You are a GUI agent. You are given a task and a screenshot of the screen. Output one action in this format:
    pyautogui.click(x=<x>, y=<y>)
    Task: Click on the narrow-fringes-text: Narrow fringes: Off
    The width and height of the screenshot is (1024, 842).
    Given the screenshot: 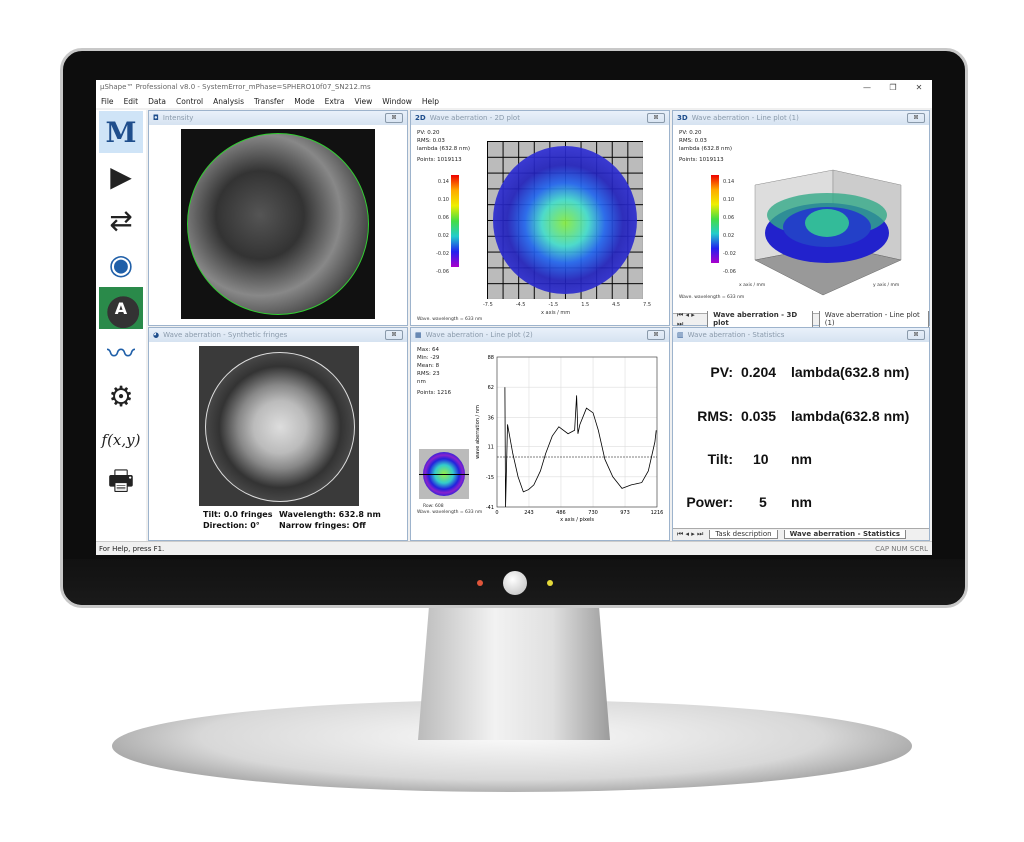 What is the action you would take?
    pyautogui.click(x=322, y=525)
    